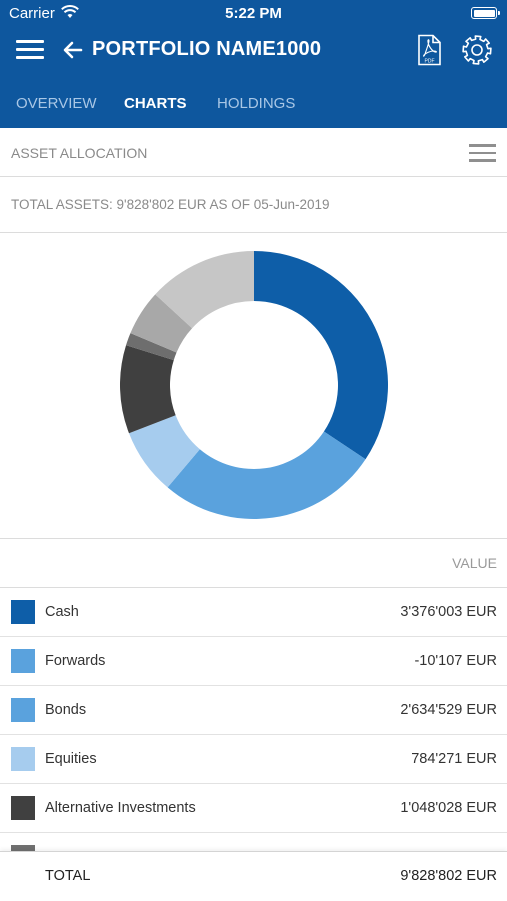  Describe the element at coordinates (253, 563) in the screenshot. I see `value-column-header: VALUE` at that location.